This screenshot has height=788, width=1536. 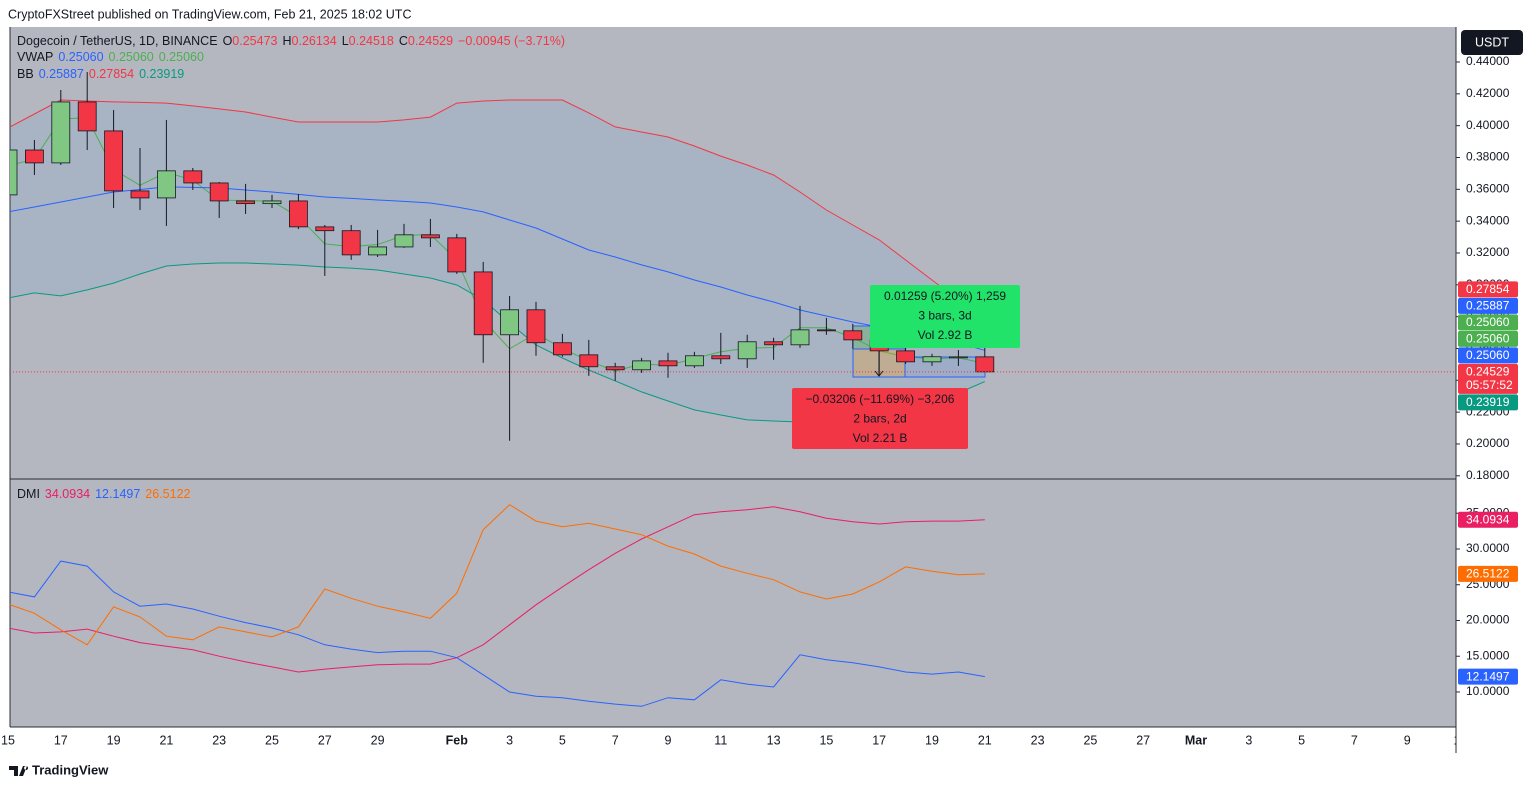 What do you see at coordinates (1488, 691) in the screenshot?
I see `y-tick-label: 10.0000` at bounding box center [1488, 691].